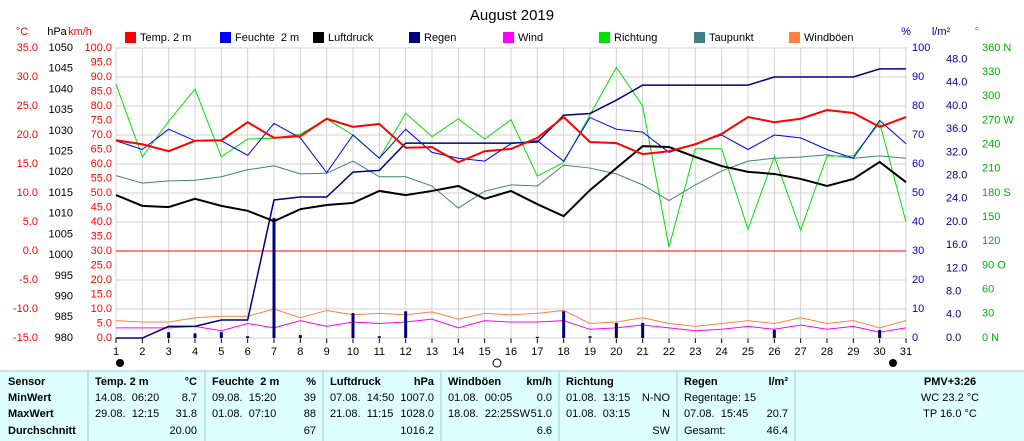  Describe the element at coordinates (244, 398) in the screenshot. I see `table-cell: 09.08. 15:20` at that location.